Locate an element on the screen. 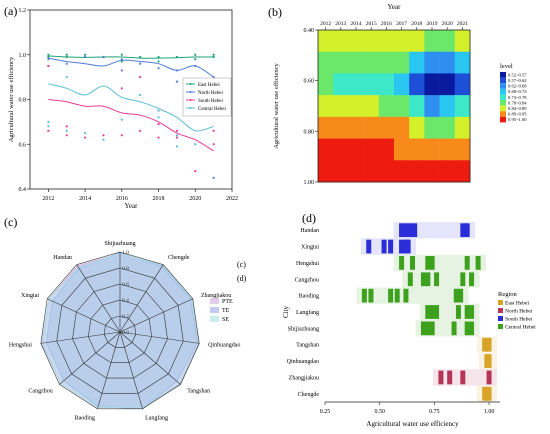  panel-side-label-c: (c) is located at coordinates (241, 264).